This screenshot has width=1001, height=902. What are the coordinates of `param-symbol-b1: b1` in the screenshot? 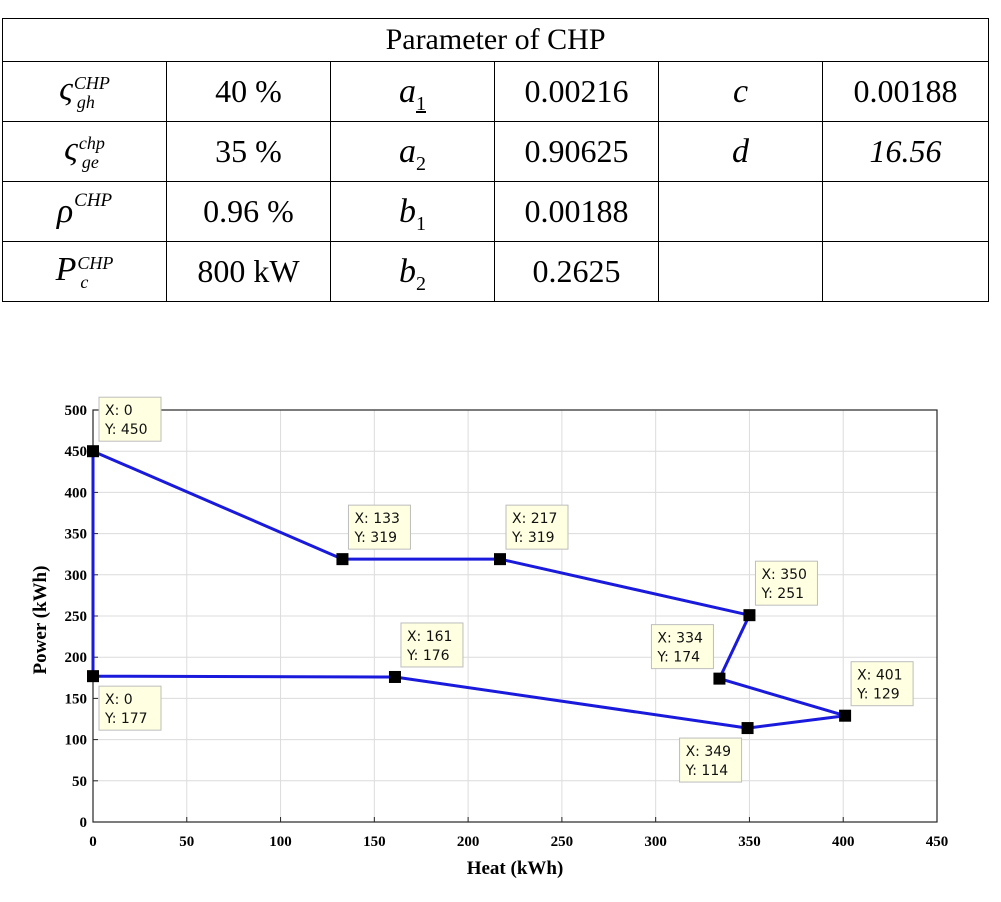 It's located at (412, 211).